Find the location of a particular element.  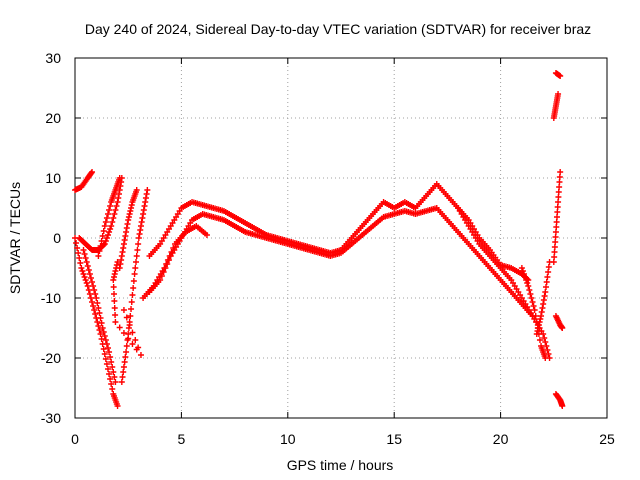

y-tick-label: 30 is located at coordinates (53, 58).